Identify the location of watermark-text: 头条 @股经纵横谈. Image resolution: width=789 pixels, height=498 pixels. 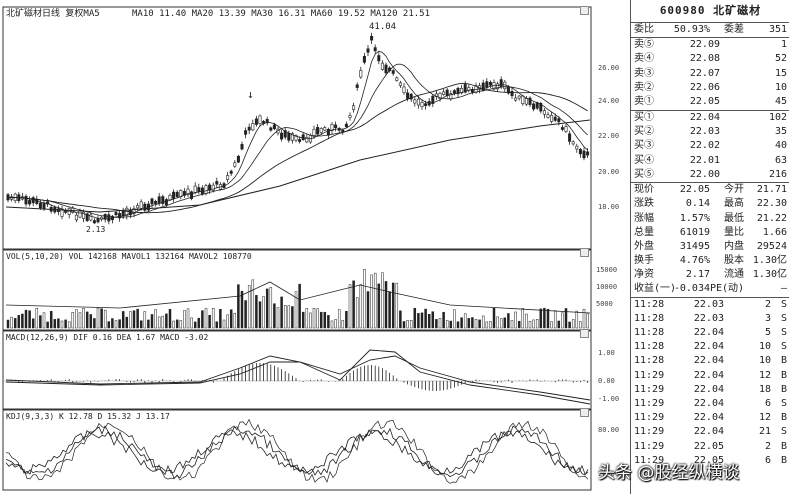
(669, 473).